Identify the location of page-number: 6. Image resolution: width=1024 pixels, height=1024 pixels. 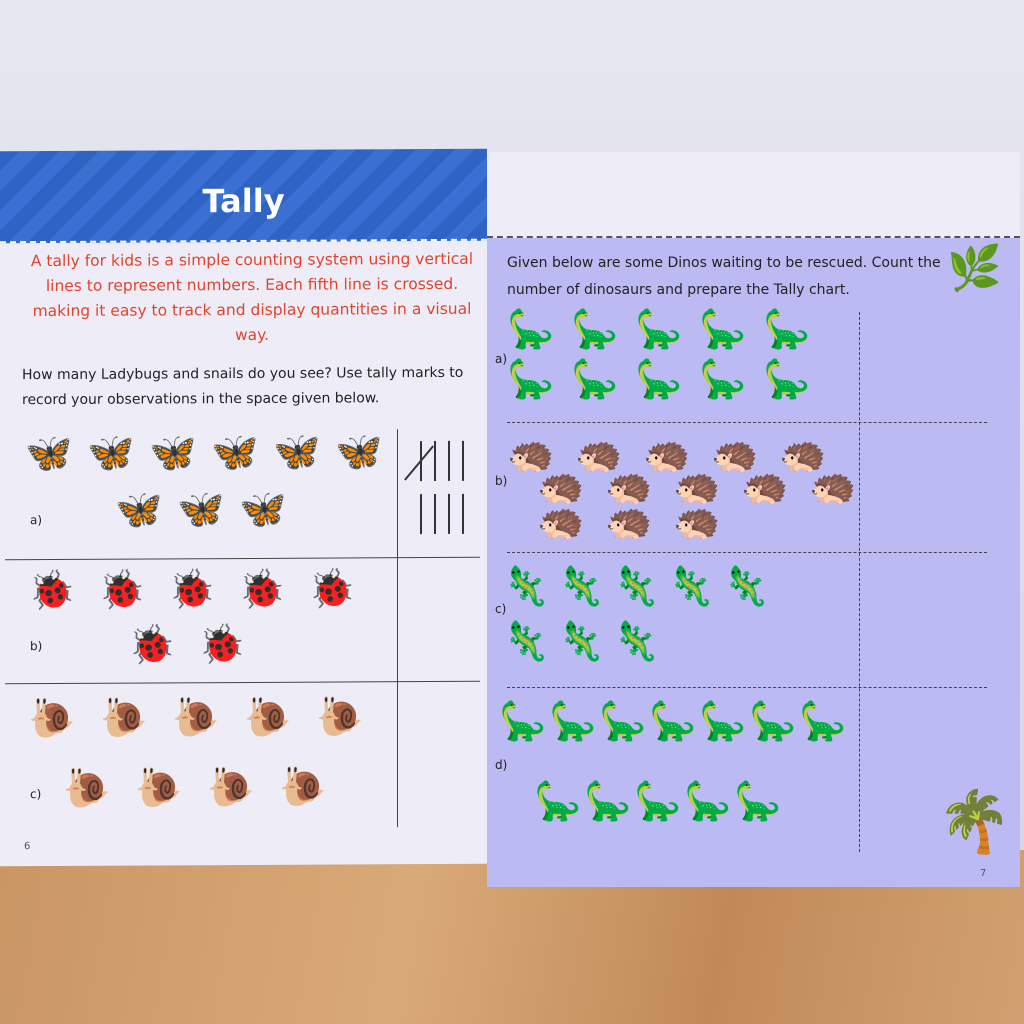
(27, 847).